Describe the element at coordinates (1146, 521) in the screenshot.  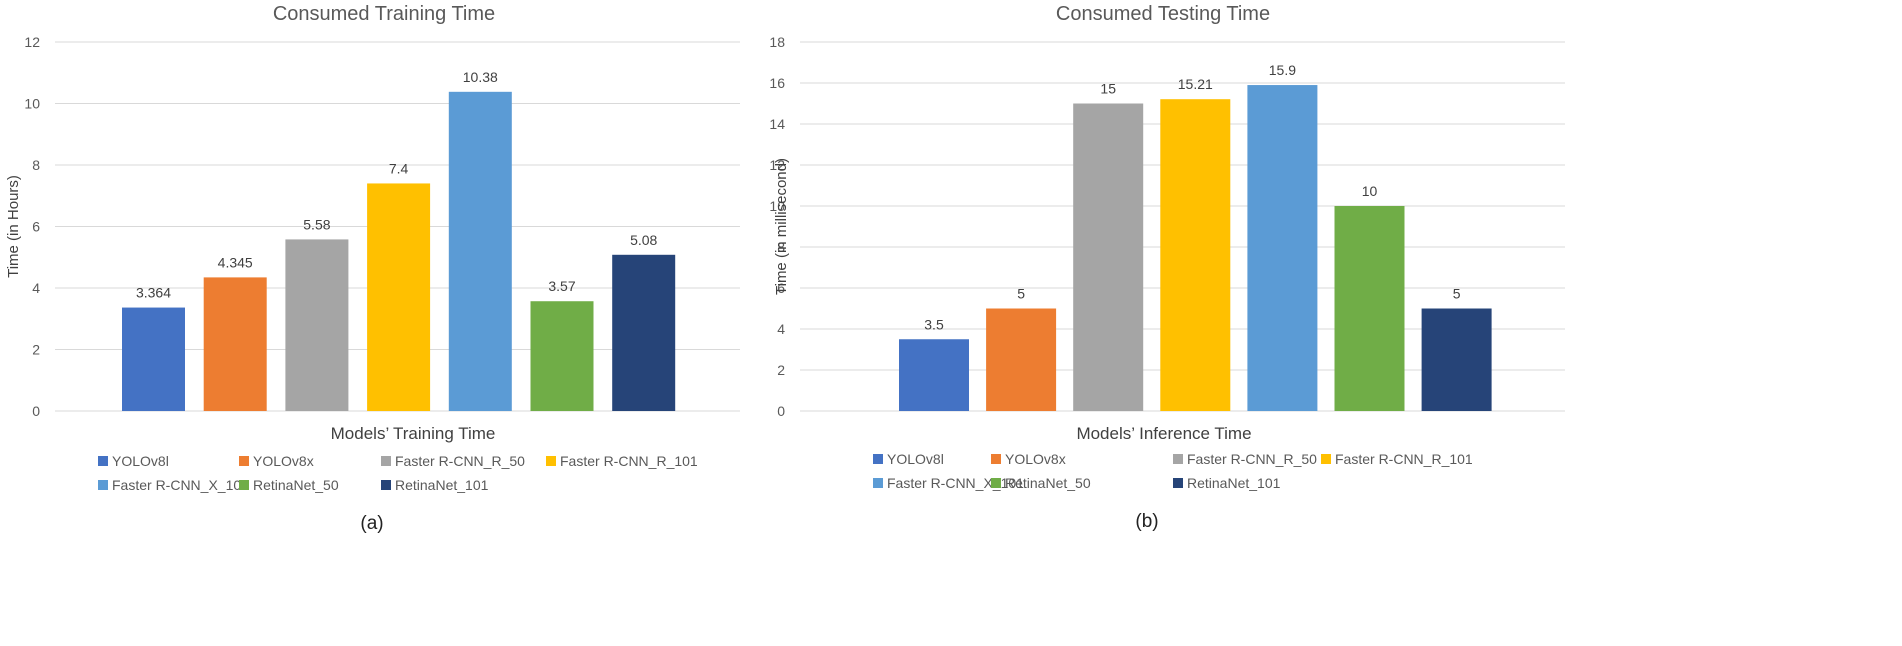
I see `panel-label: (b)` at that location.